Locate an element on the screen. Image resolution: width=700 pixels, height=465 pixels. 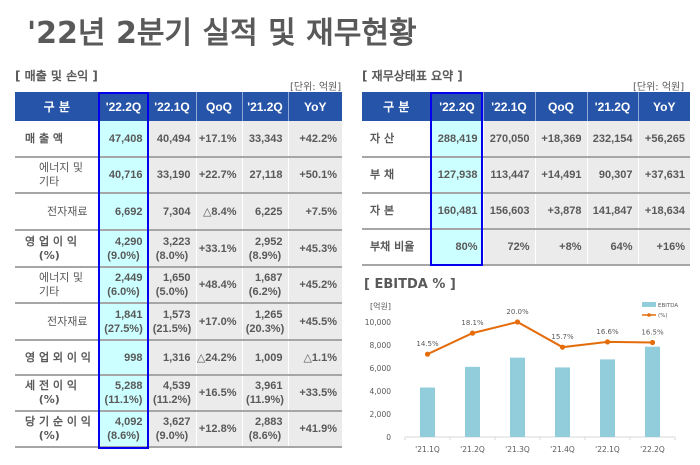
balance-row: 자 본 160,481 156,603 +3,878 141,847 +18,634 is located at coordinates (526, 211).